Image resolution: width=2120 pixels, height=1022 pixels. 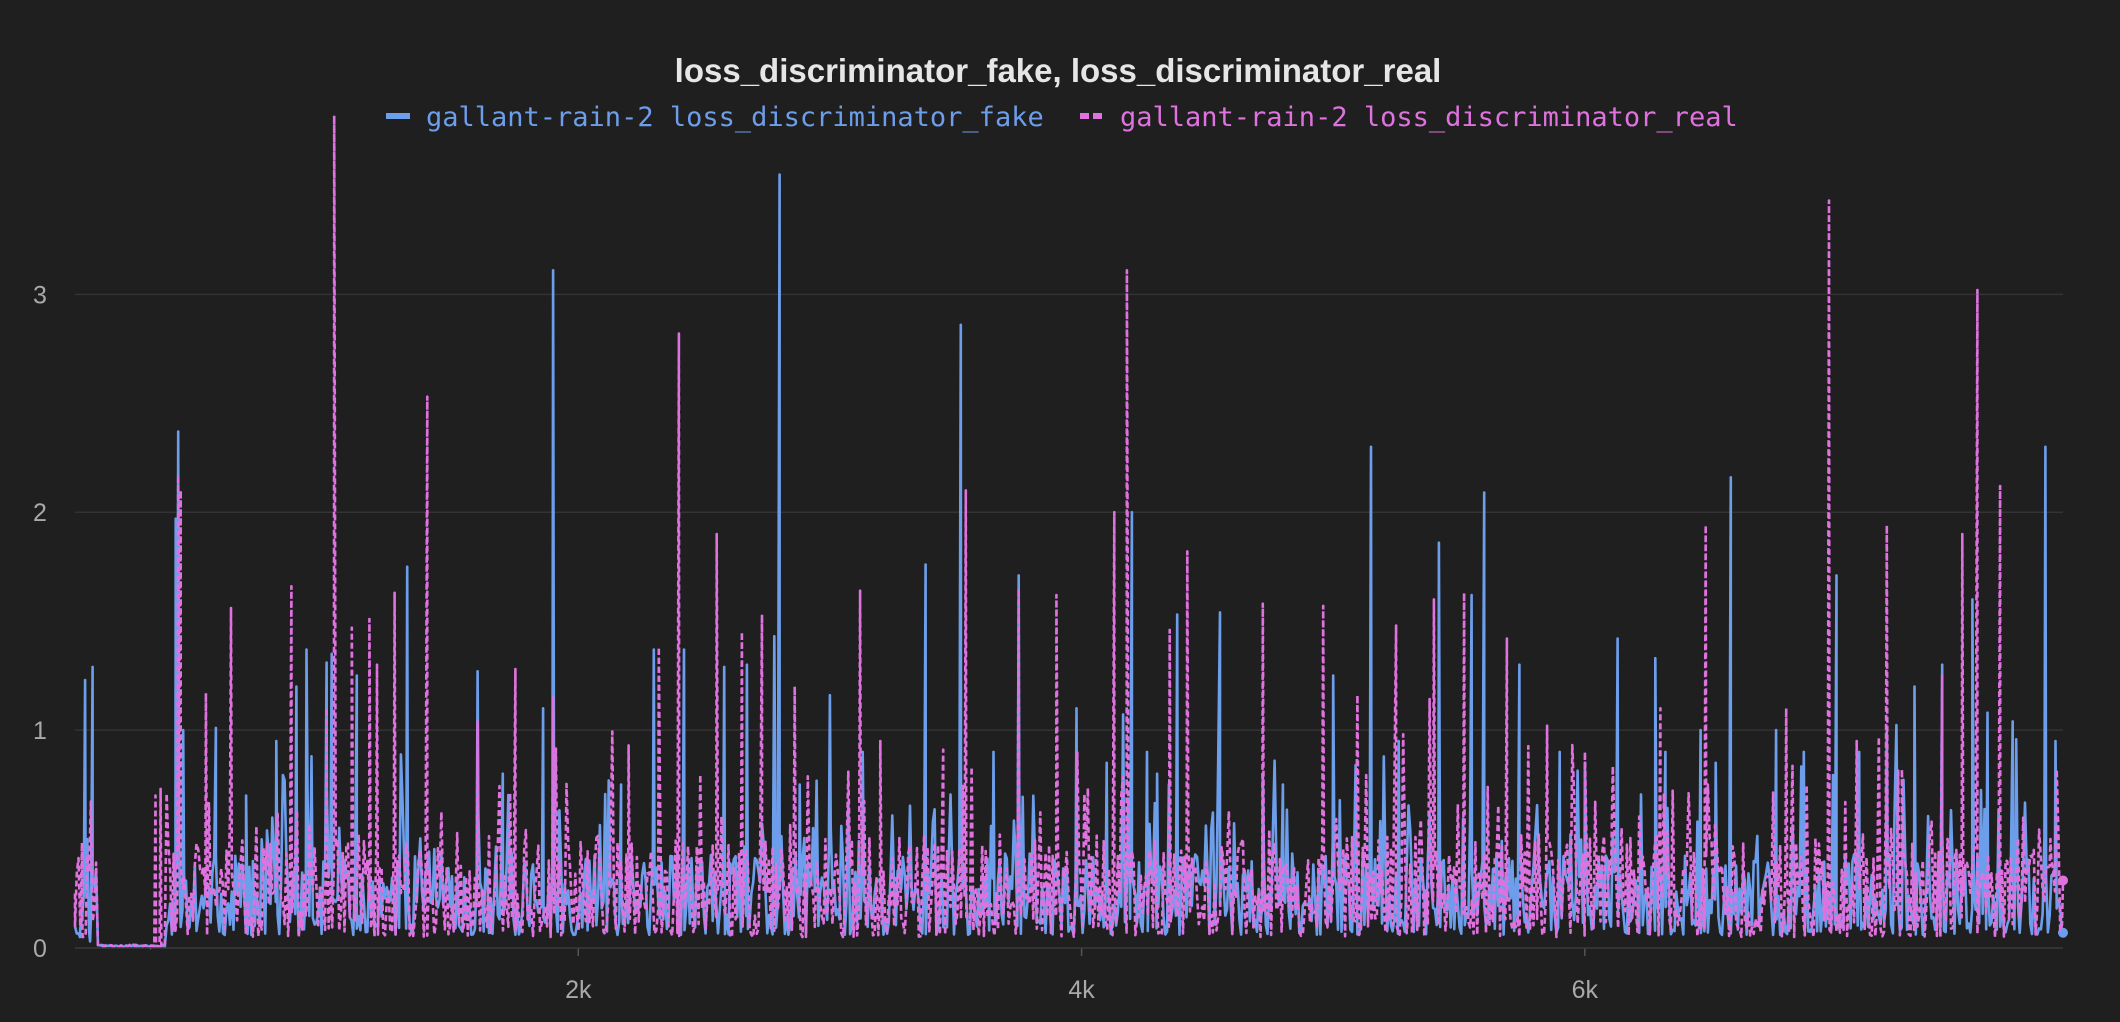 I want to click on legend-label-real: gallant-rain-2 loss_discriminator_real, so click(x=1429, y=117).